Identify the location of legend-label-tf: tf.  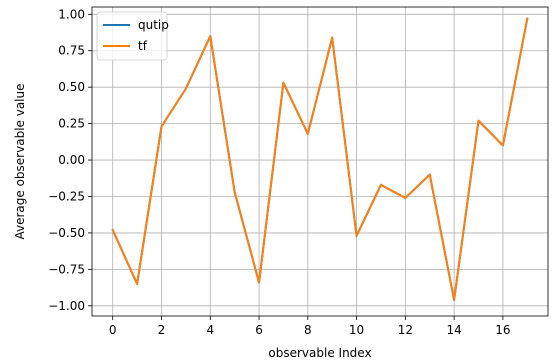
(143, 46).